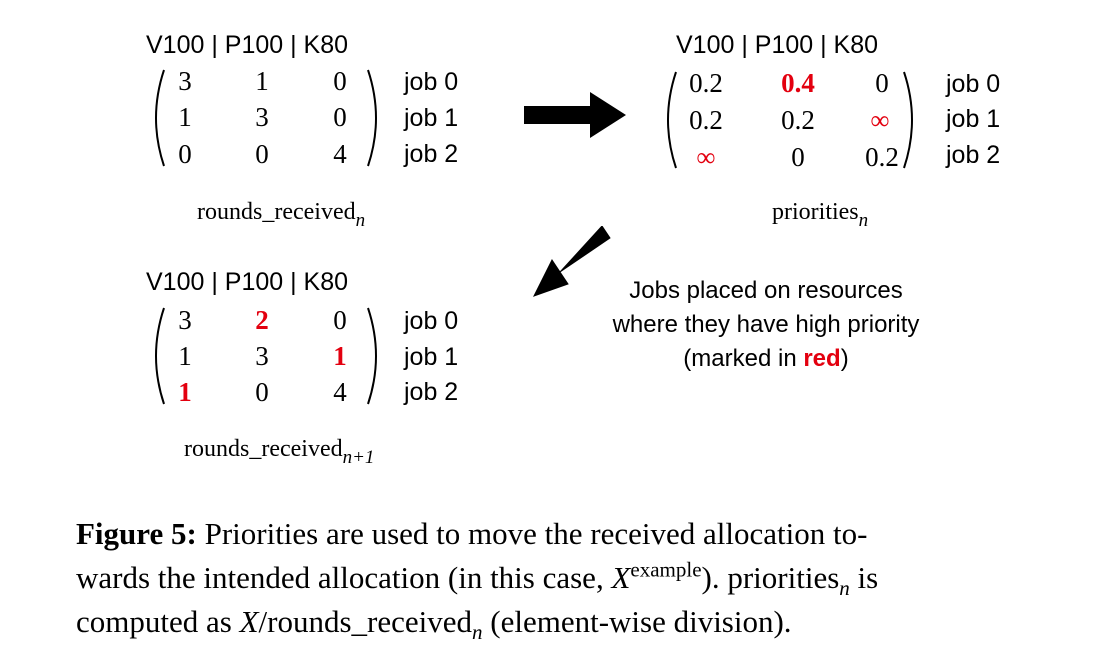  I want to click on figure-label: Figure 5:, so click(136, 533).